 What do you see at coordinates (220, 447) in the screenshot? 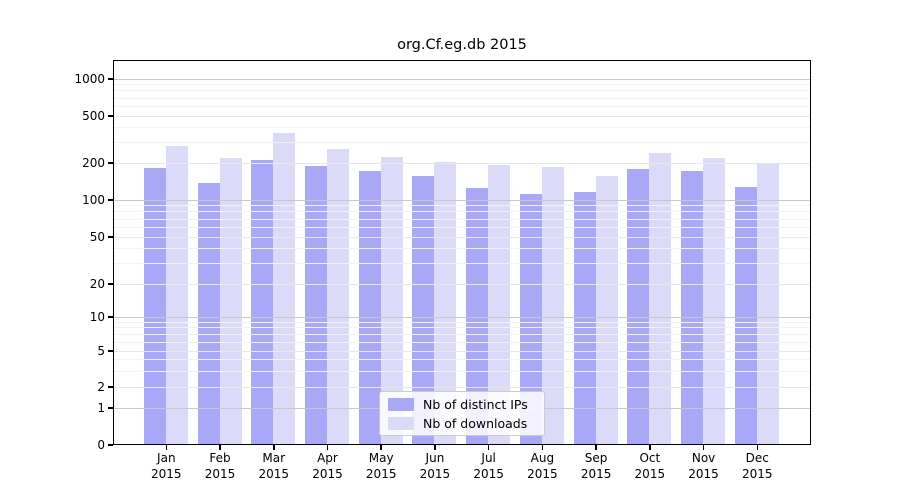
I see `x-tick-mark-feb` at bounding box center [220, 447].